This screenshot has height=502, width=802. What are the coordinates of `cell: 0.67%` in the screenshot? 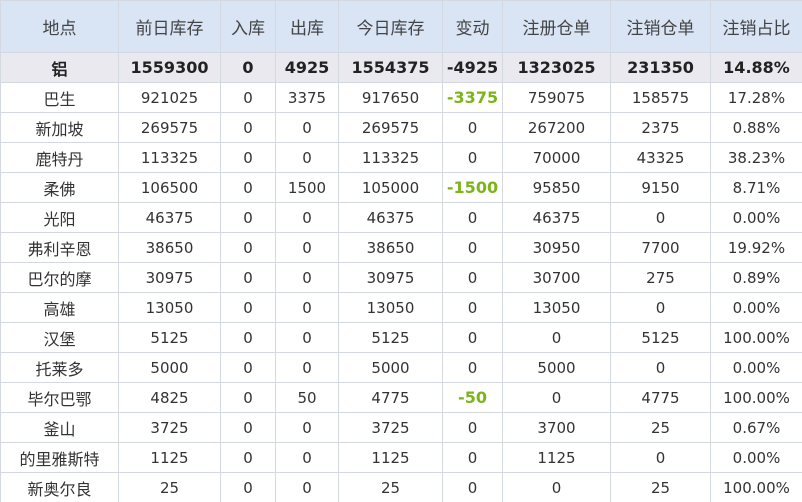 It's located at (756, 427).